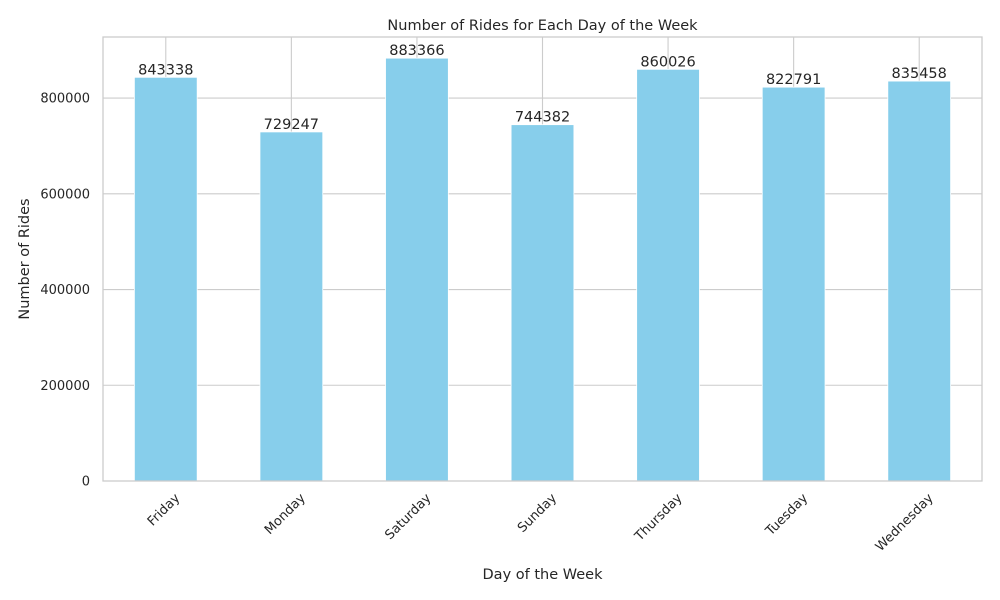  Describe the element at coordinates (416, 51) in the screenshot. I see `data-label: 883366` at that location.